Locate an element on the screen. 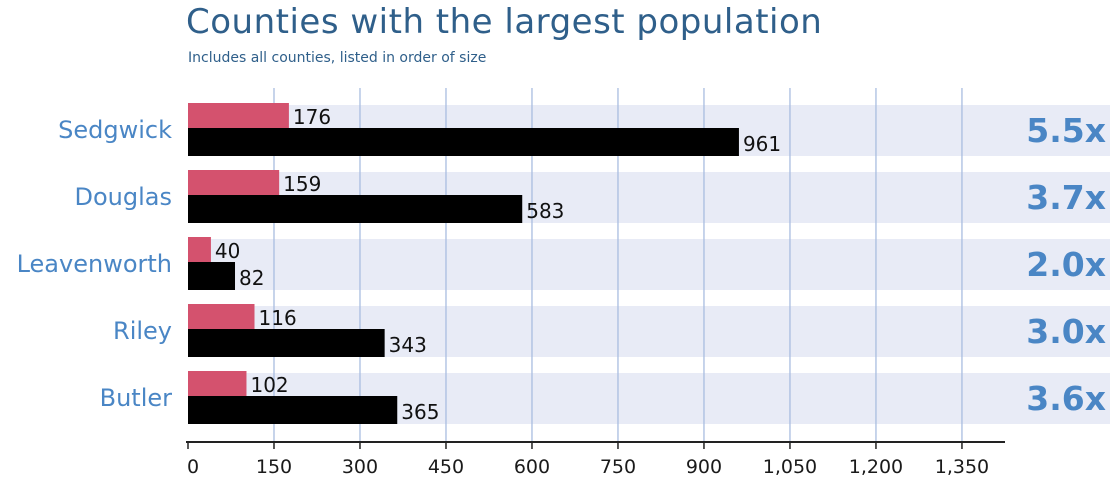  data-label: 343 is located at coordinates (408, 345).